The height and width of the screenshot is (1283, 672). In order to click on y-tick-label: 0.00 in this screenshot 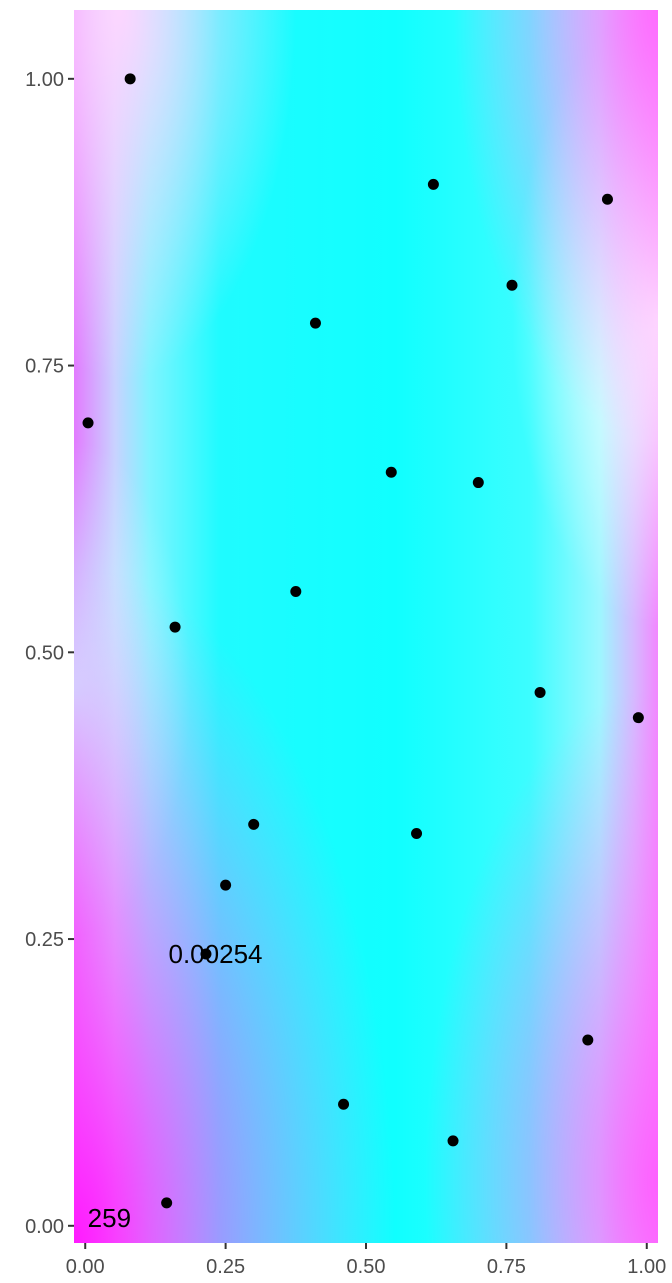, I will do `click(44, 1227)`.